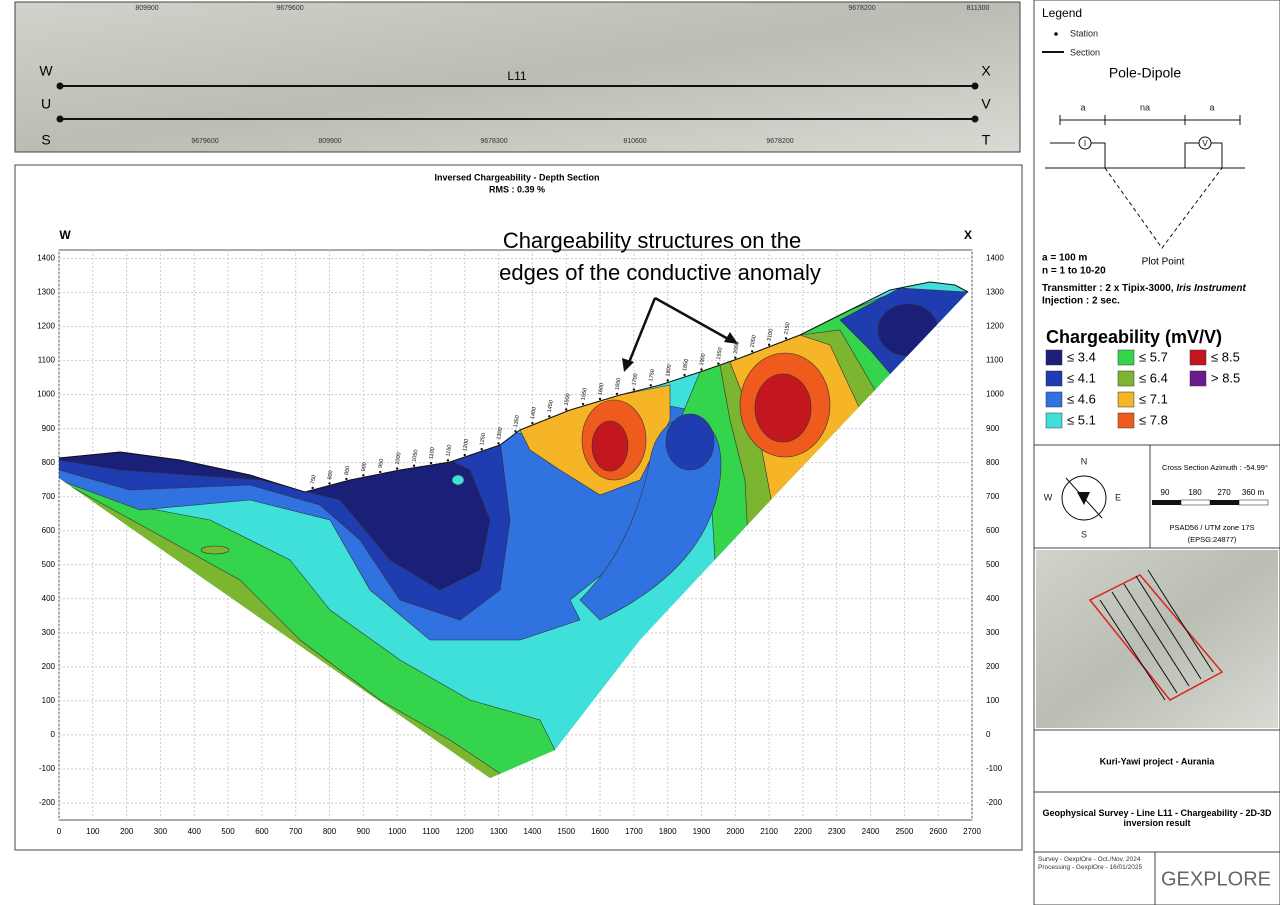 This screenshot has width=1280, height=905. I want to click on array-diagram, so click(1145, 182).